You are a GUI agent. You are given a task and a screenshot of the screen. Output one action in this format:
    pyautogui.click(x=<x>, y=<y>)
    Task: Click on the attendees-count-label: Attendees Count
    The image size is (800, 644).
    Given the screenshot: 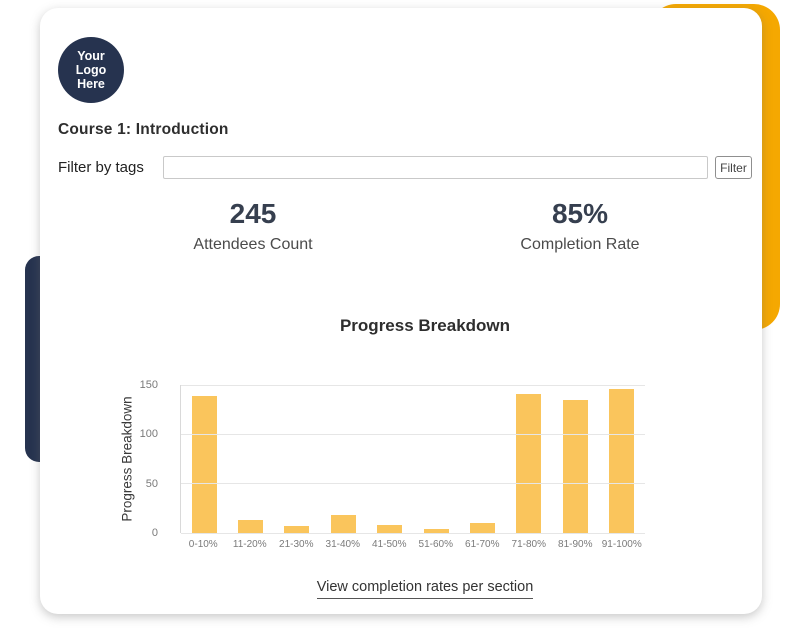 What is the action you would take?
    pyautogui.click(x=253, y=244)
    